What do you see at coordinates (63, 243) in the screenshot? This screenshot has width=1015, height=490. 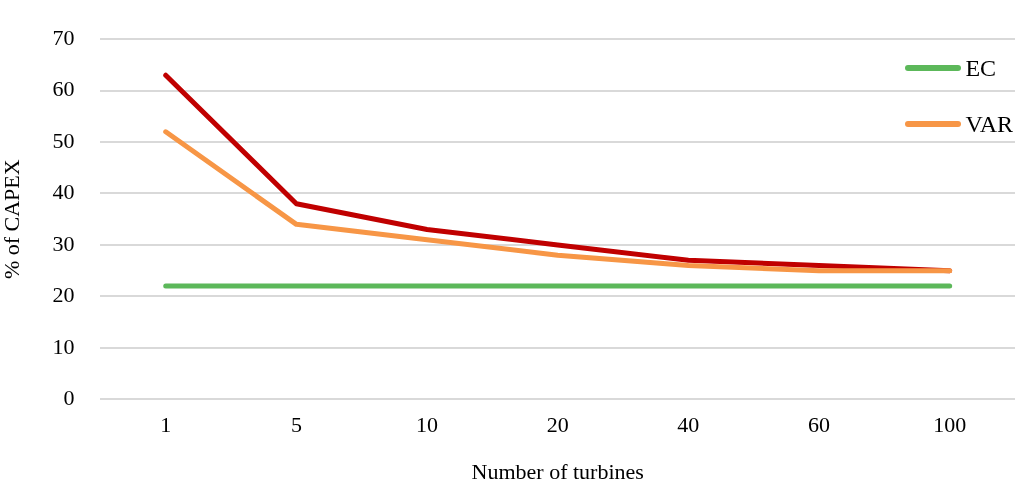 I see `y-tick-label: 30` at bounding box center [63, 243].